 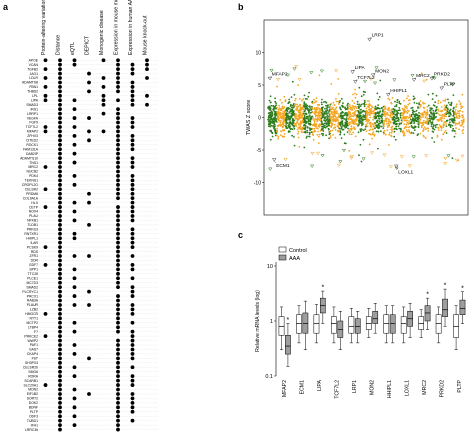 What do you see at coordinates (249, 118) in the screenshot?
I see `y-axis-label: TWAS Z score` at bounding box center [249, 118].